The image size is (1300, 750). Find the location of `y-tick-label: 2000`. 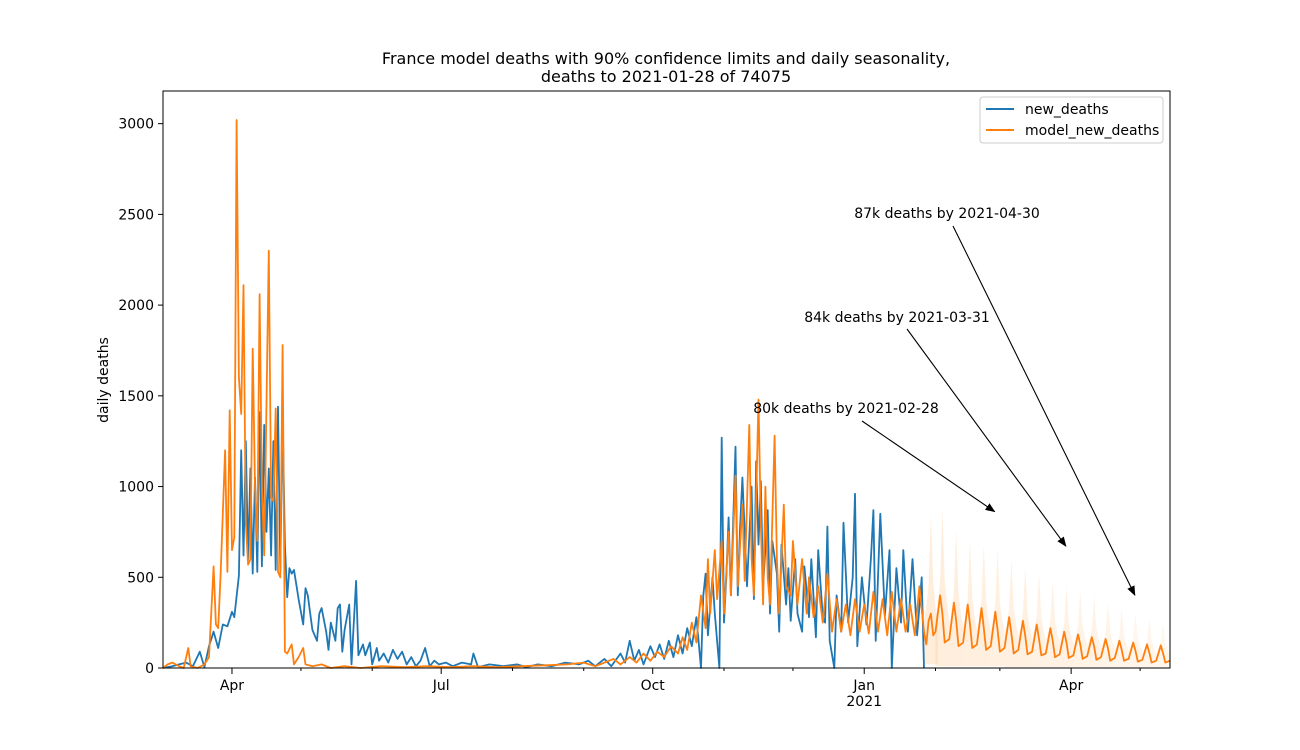

y-tick-label: 2000 is located at coordinates (136, 306).